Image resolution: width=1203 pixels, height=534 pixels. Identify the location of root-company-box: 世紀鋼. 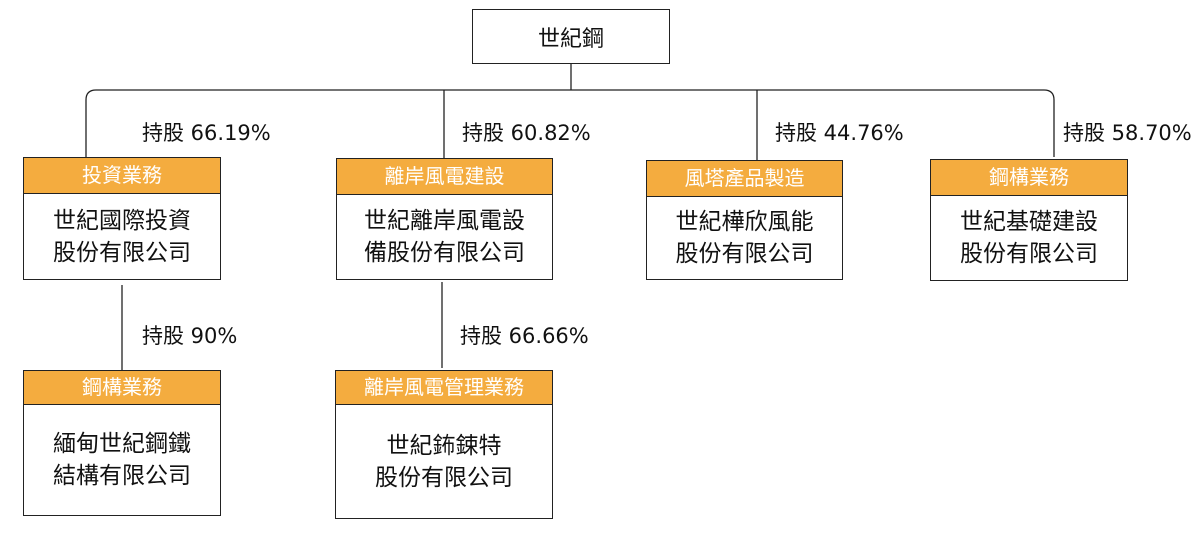
(571, 36).